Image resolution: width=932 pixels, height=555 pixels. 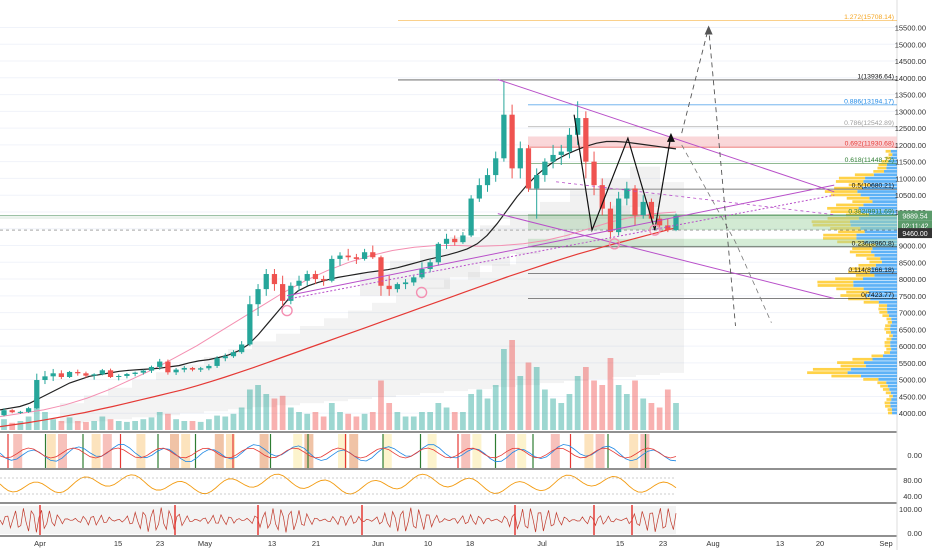 I want to click on time-tick-label: 20, so click(x=820, y=543).